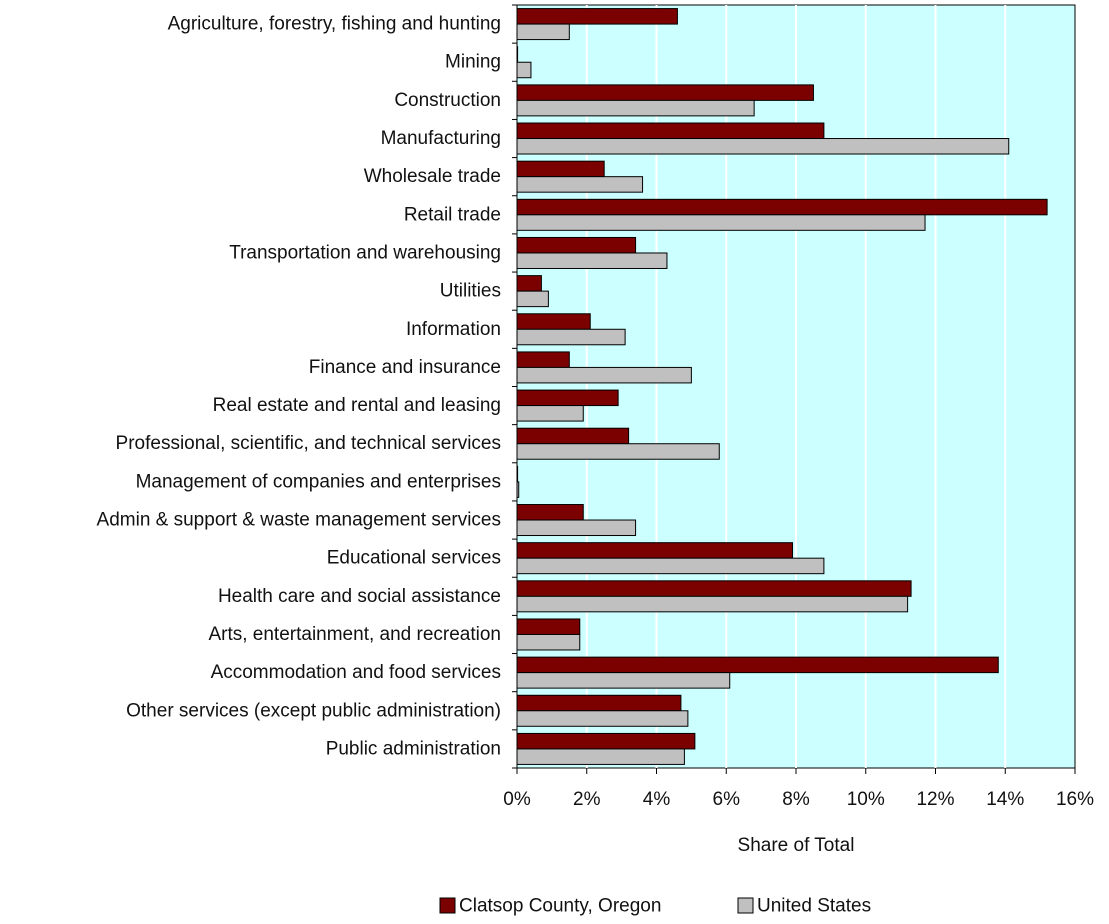 This screenshot has width=1109, height=924. I want to click on x-tick-label: 0%, so click(517, 799).